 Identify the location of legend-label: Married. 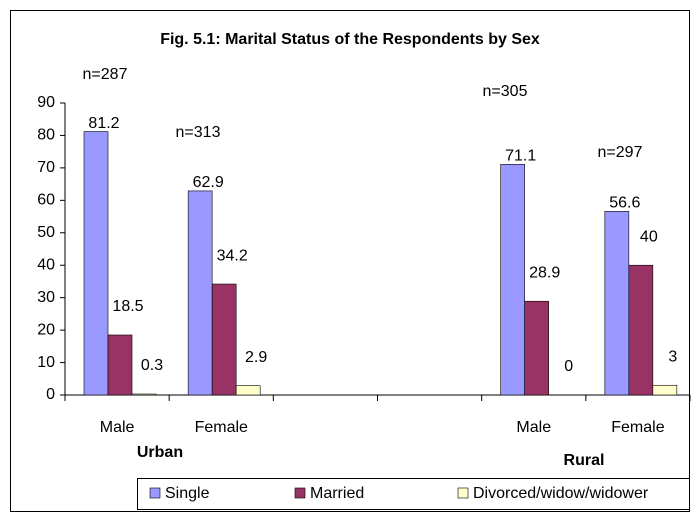
(337, 493).